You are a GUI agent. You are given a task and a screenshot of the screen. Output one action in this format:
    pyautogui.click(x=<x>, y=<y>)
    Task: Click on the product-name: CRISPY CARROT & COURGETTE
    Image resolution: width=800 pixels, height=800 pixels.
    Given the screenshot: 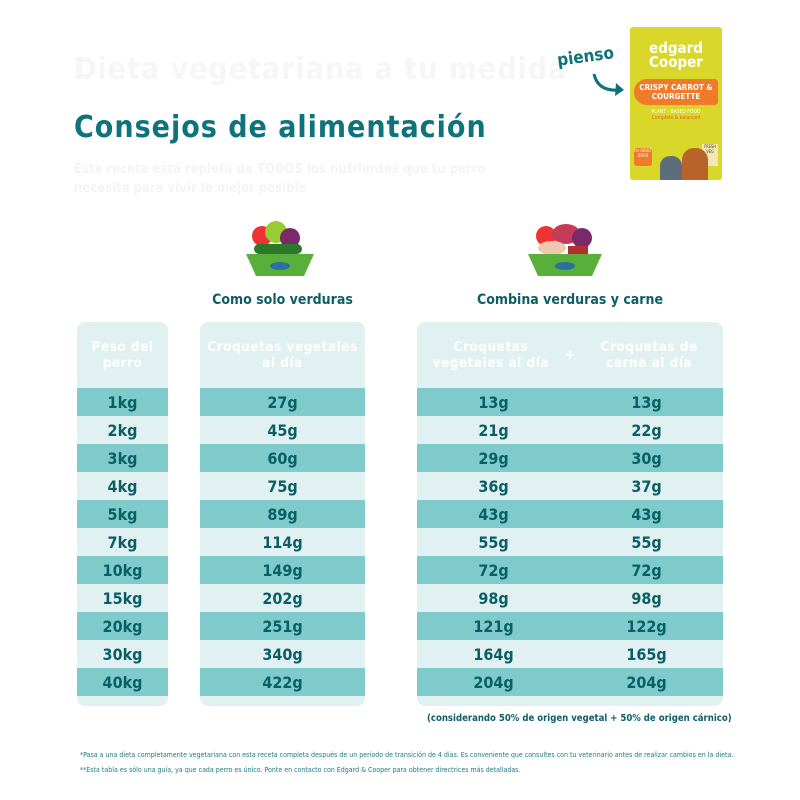 What is the action you would take?
    pyautogui.click(x=676, y=92)
    